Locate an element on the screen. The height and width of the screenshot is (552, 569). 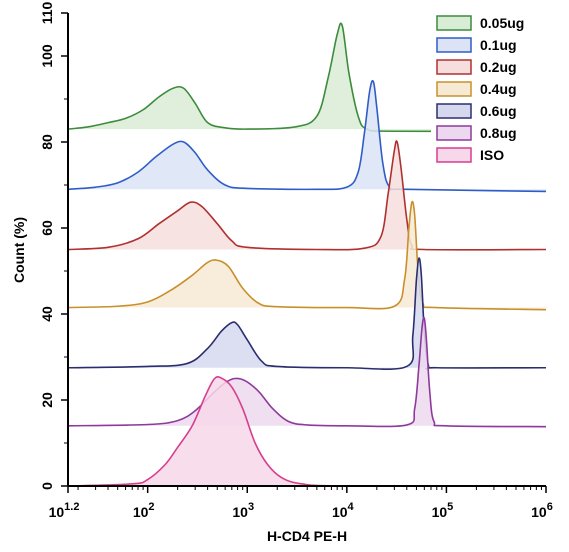
y-tick-label: 20 is located at coordinates (47, 400).